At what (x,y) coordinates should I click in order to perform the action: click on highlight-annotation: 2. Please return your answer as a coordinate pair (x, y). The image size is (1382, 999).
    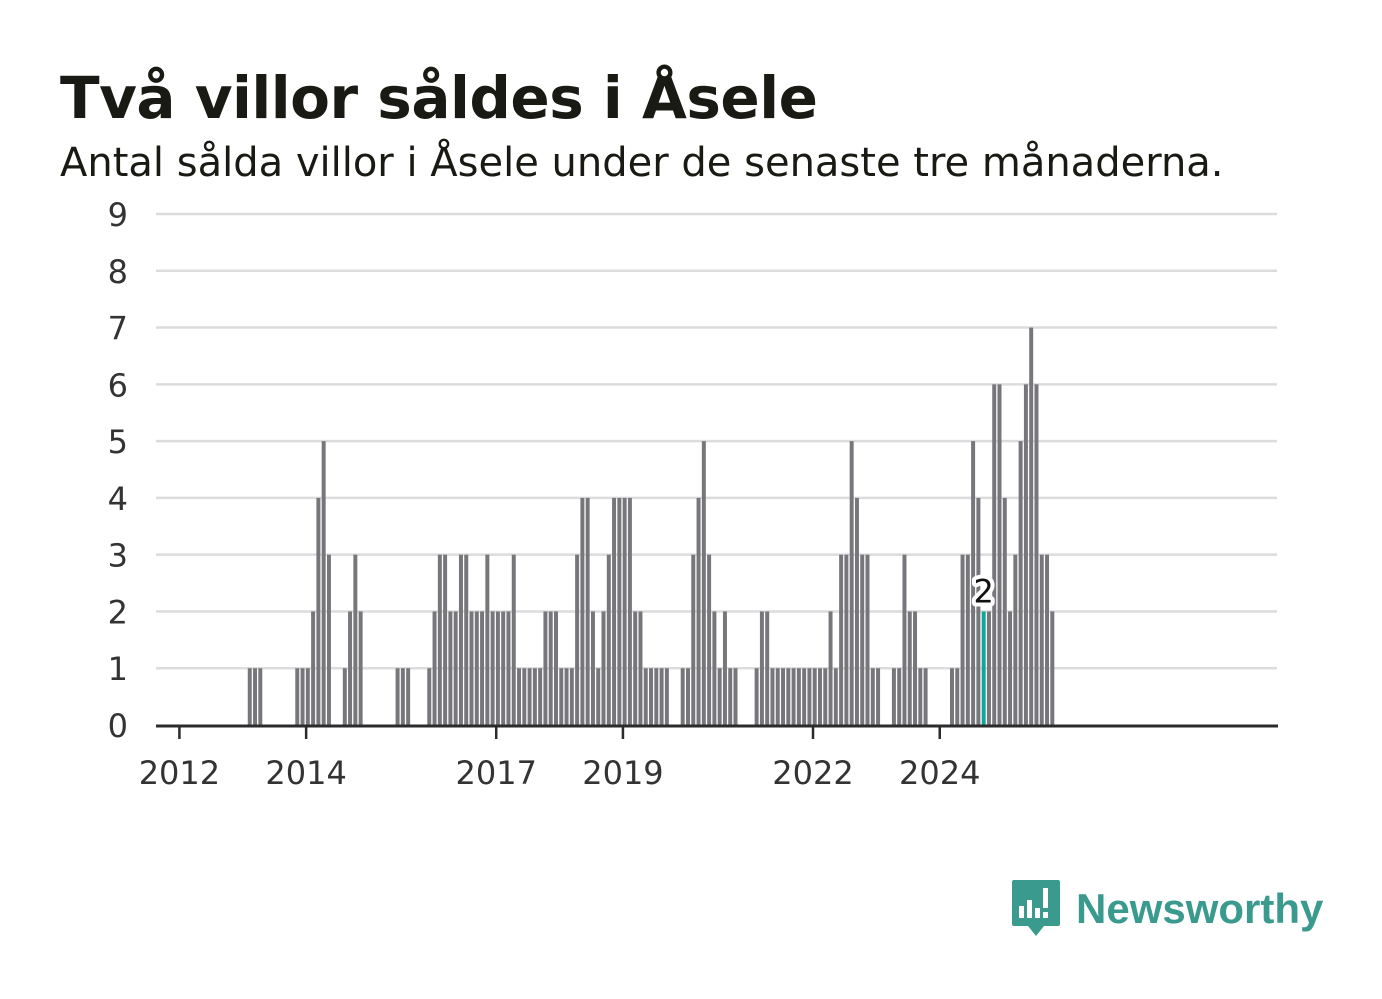
    Looking at the image, I should click on (983, 591).